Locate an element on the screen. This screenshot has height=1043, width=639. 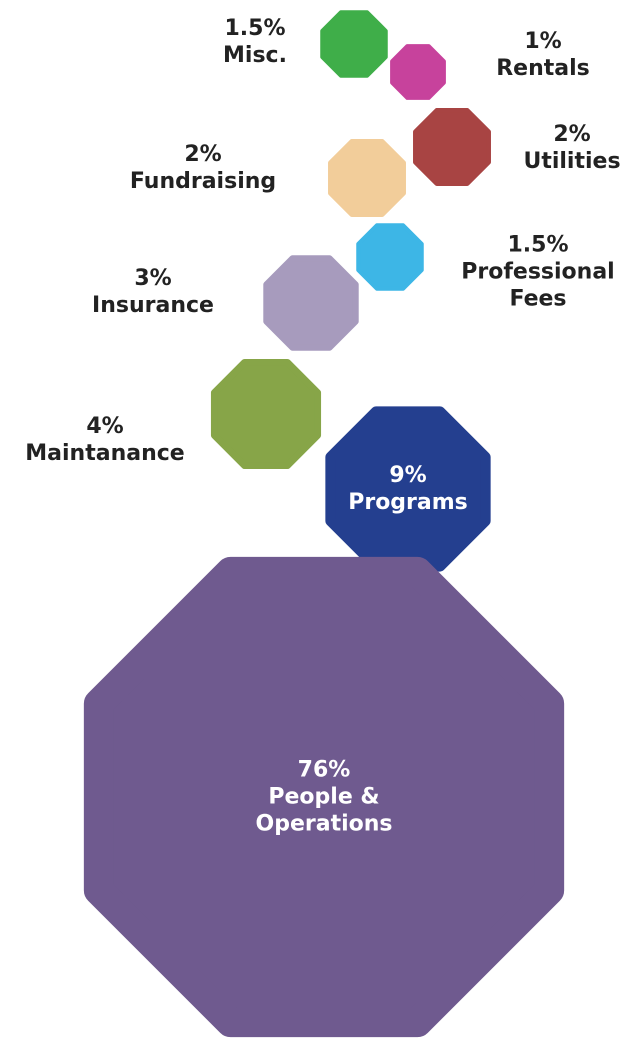
bubble-label: 1.5% Misc. is located at coordinates (255, 42).